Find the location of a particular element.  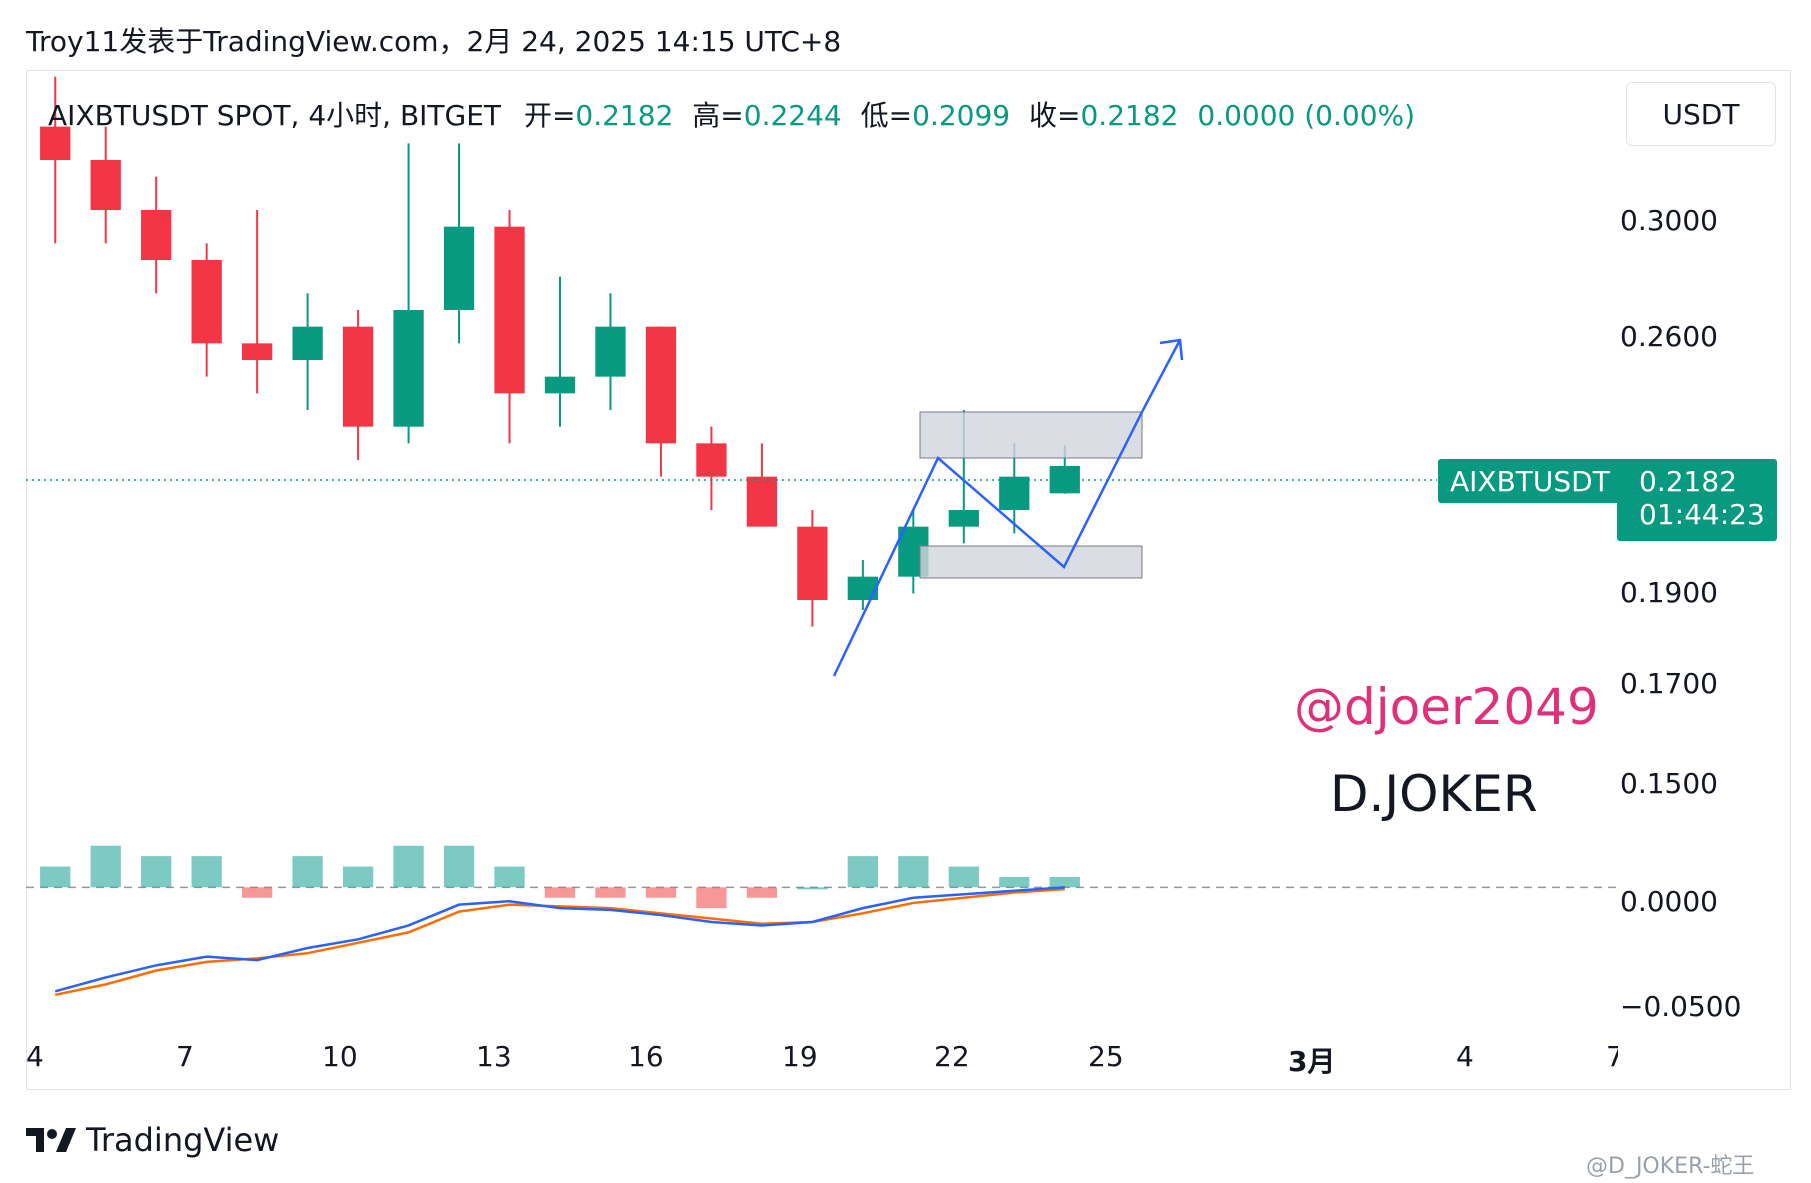

bar-countdown: 01:44:23 is located at coordinates (1702, 514).